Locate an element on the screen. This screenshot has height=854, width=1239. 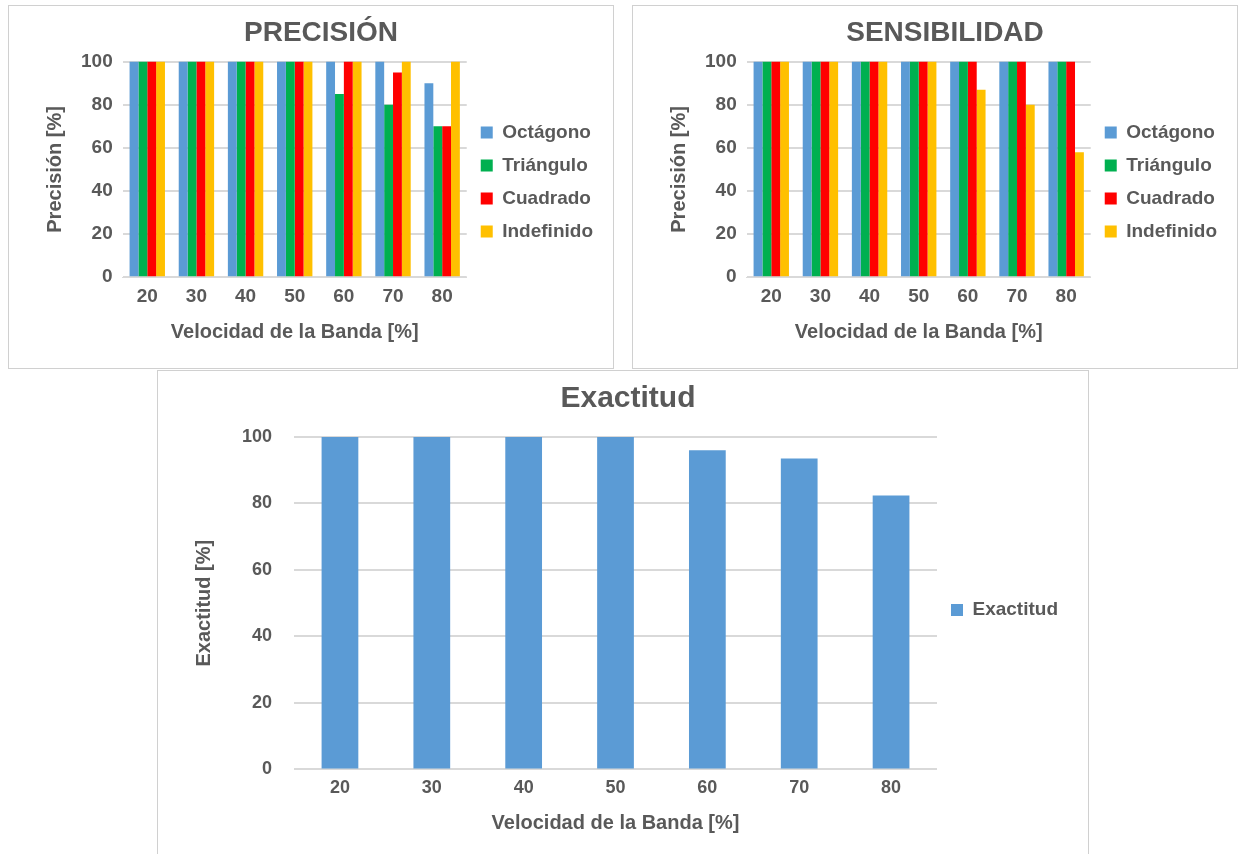
chart-title: PRECISIÓN is located at coordinates (321, 31).